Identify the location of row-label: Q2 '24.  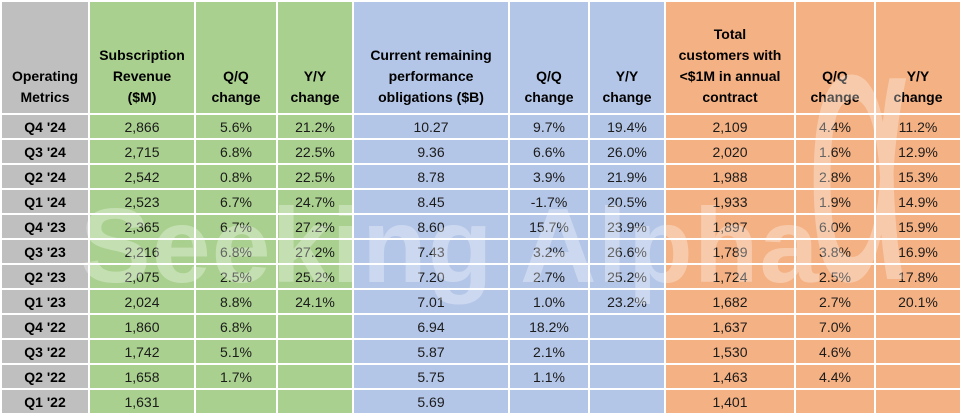
(45, 176).